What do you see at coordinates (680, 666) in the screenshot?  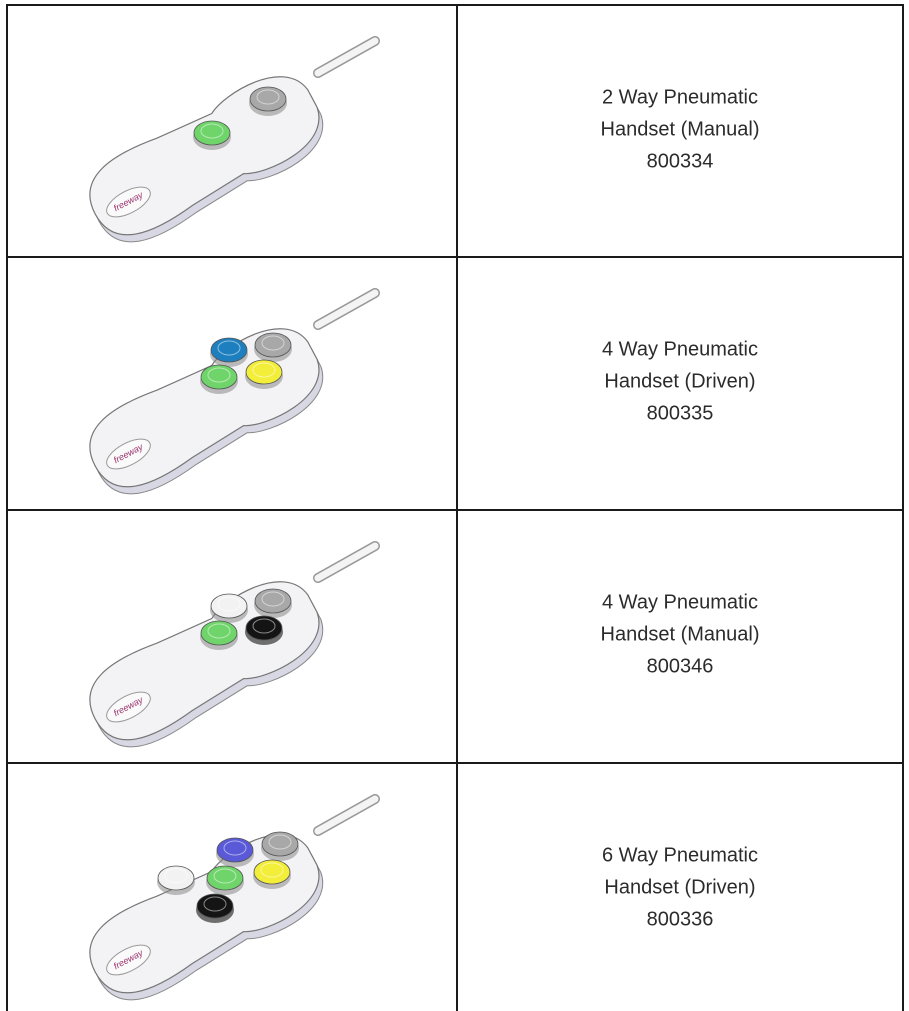 I see `cell-text: 800346` at bounding box center [680, 666].